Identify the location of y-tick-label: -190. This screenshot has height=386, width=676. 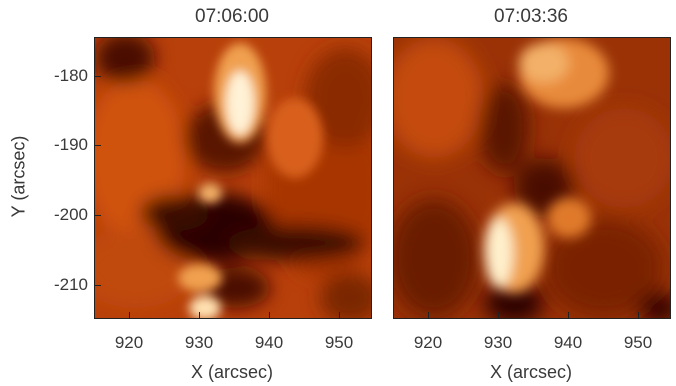
(70, 144).